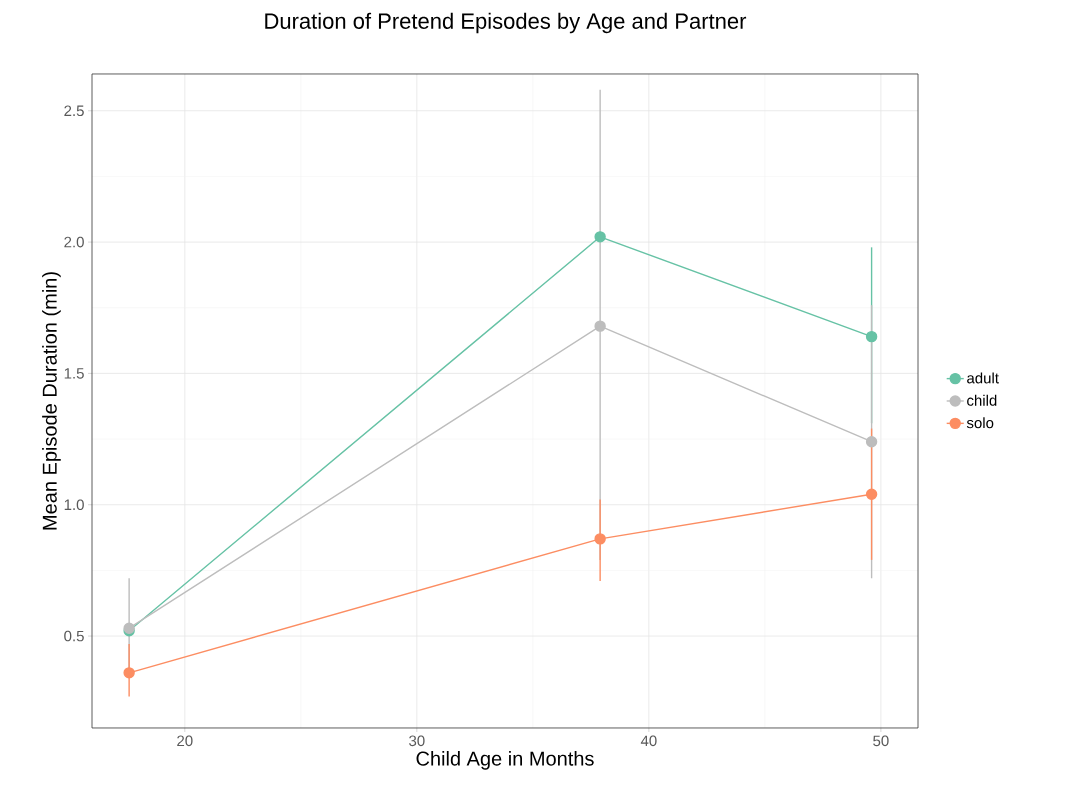 The width and height of the screenshot is (1076, 799). What do you see at coordinates (980, 423) in the screenshot?
I see `legend-label: solo` at bounding box center [980, 423].